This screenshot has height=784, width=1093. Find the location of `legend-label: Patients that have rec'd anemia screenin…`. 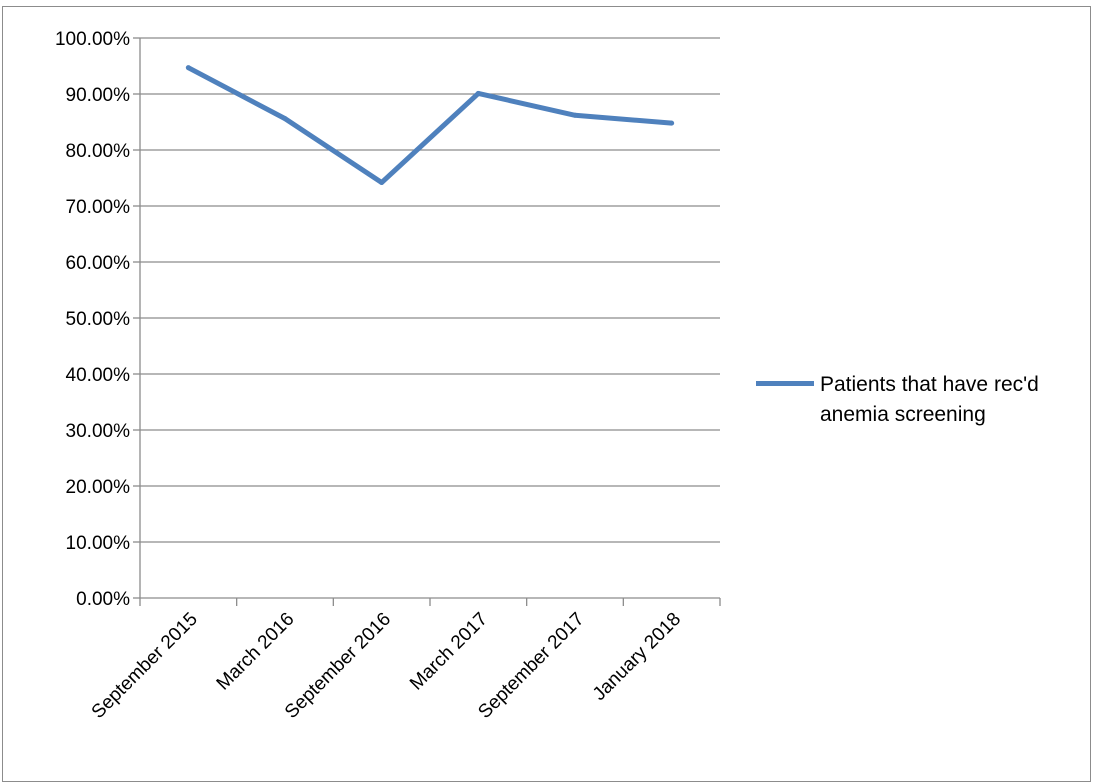

legend-label: Patients that have rec'd anemia screenin… is located at coordinates (929, 399).